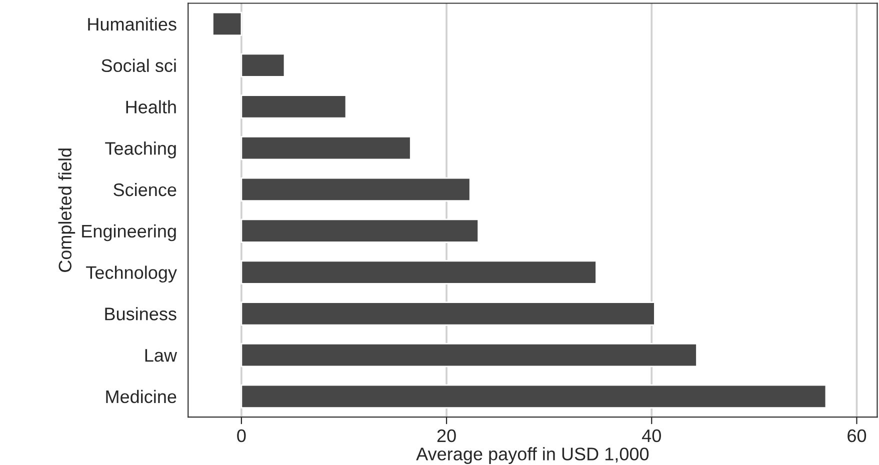 This screenshot has height=465, width=879. I want to click on y-tick-label: Technology, so click(131, 274).